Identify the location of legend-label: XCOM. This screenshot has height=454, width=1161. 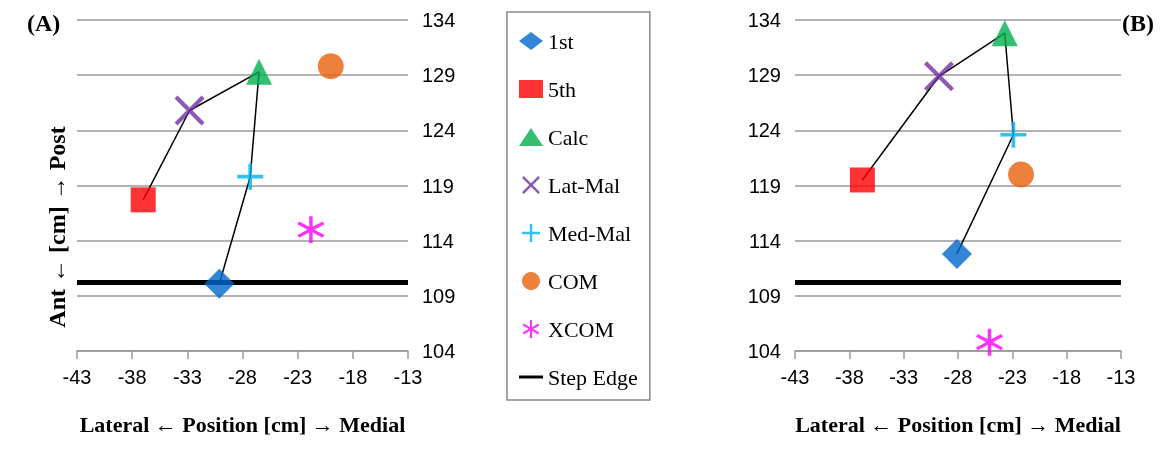
(581, 329).